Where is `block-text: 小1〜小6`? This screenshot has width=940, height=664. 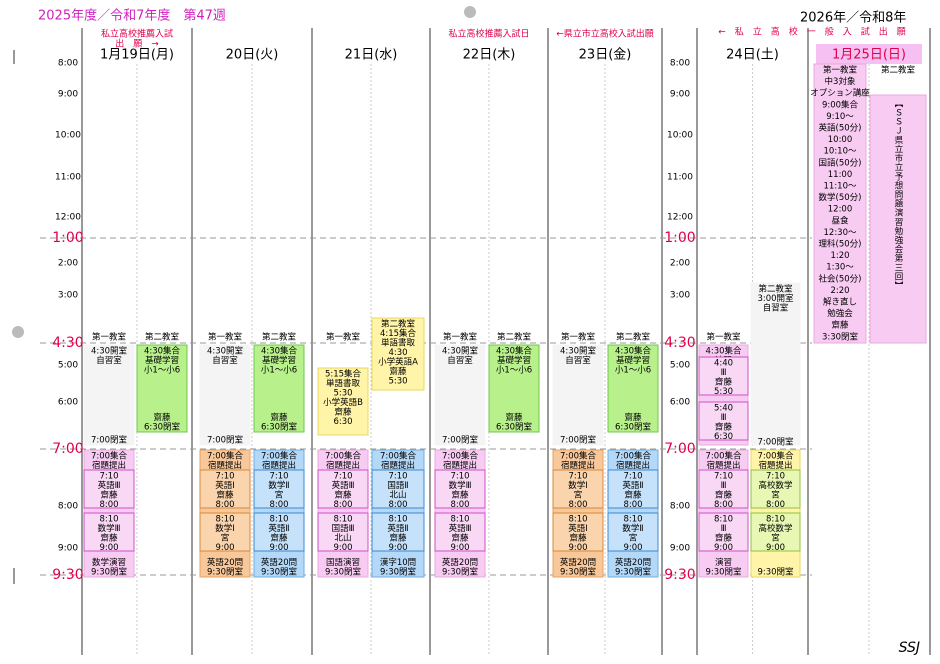 block-text: 小1〜小6 is located at coordinates (162, 370).